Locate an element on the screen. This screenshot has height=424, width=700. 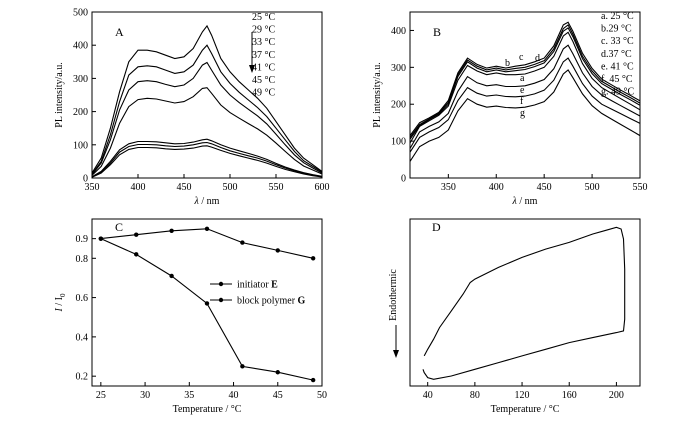
curve-label: c is located at coordinates (521, 57).